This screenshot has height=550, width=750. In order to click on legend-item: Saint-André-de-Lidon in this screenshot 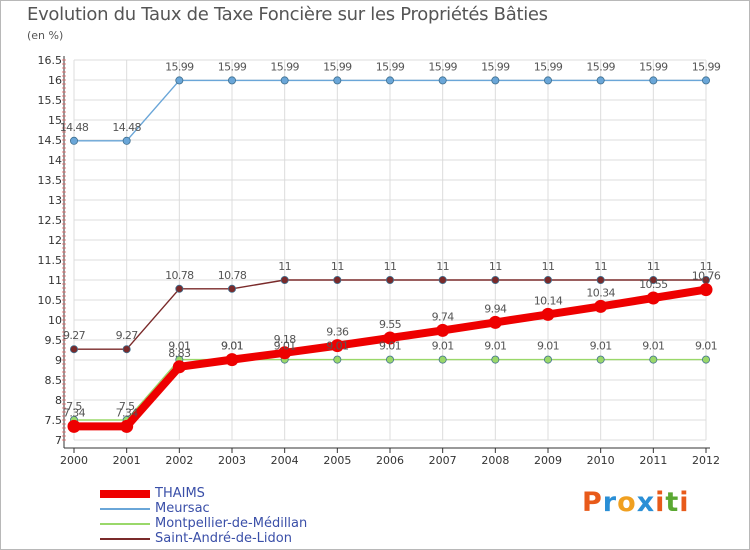, I will do `click(203, 538)`.